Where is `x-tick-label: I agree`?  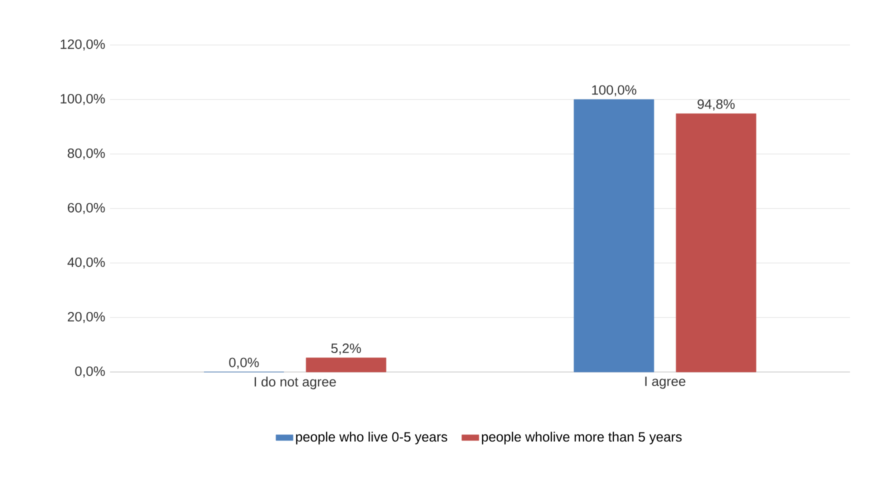
x-tick-label: I agree is located at coordinates (665, 382).